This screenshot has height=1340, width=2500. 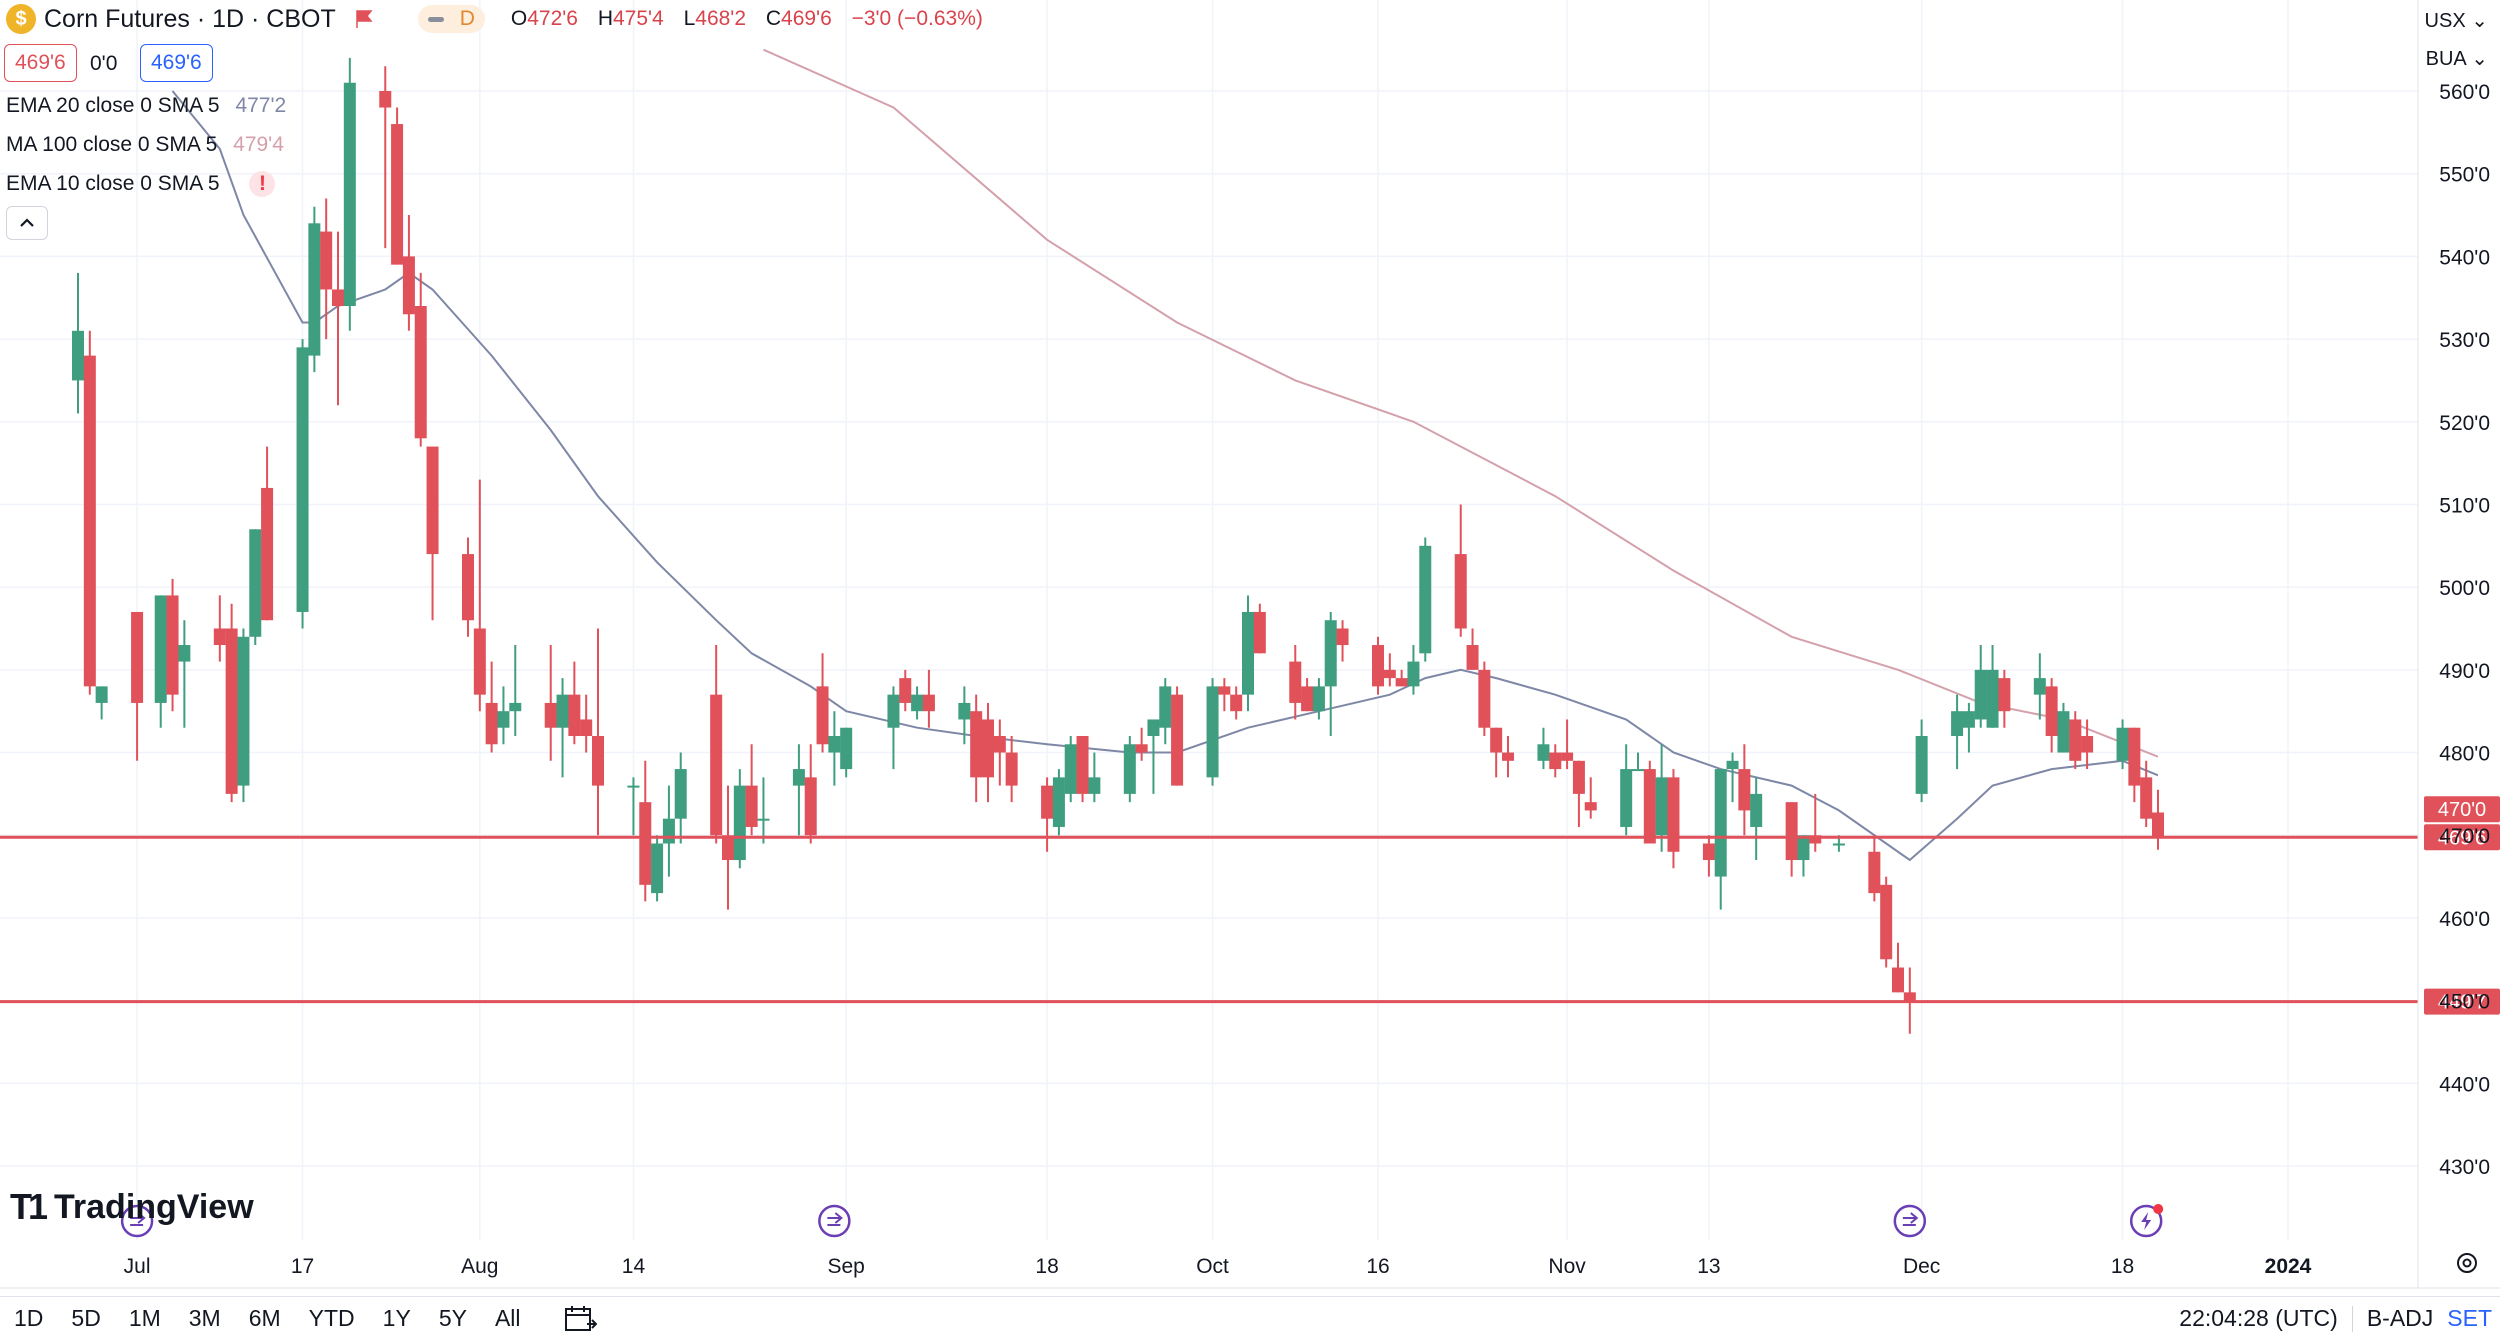 What do you see at coordinates (2464, 919) in the screenshot?
I see `price-tick-label: 460'0` at bounding box center [2464, 919].